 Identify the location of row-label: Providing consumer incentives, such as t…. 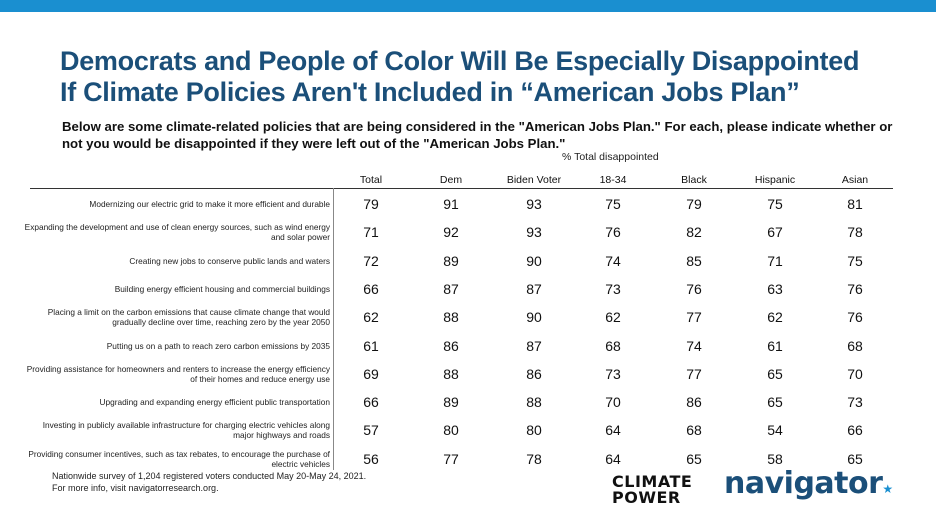
(179, 458).